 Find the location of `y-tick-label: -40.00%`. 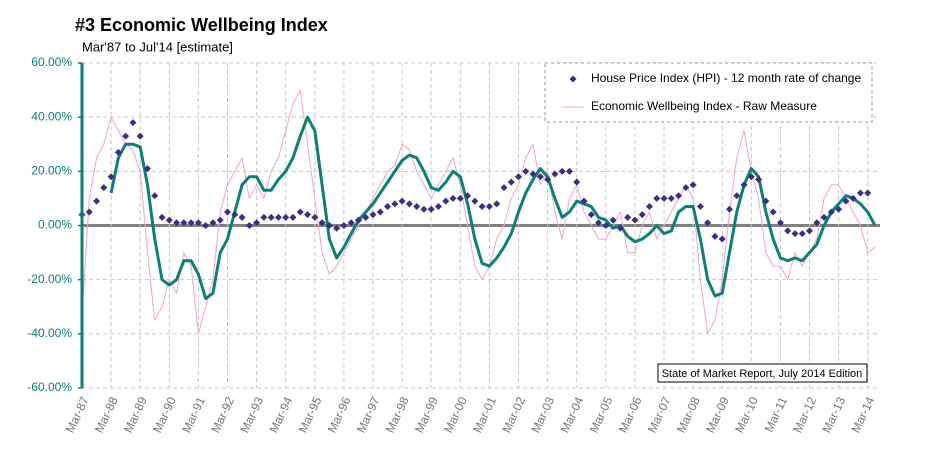

y-tick-label: -40.00% is located at coordinates (49, 333).